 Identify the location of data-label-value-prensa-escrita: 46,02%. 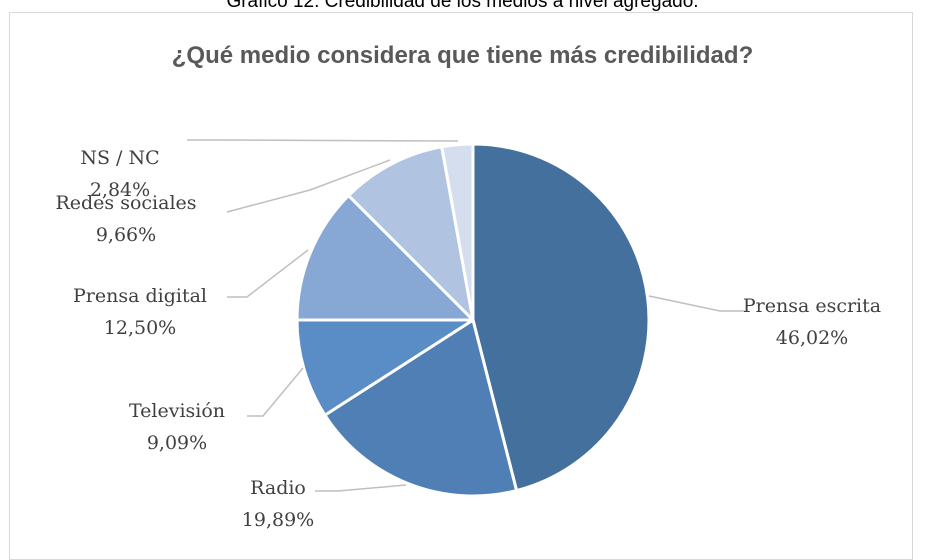
(812, 338).